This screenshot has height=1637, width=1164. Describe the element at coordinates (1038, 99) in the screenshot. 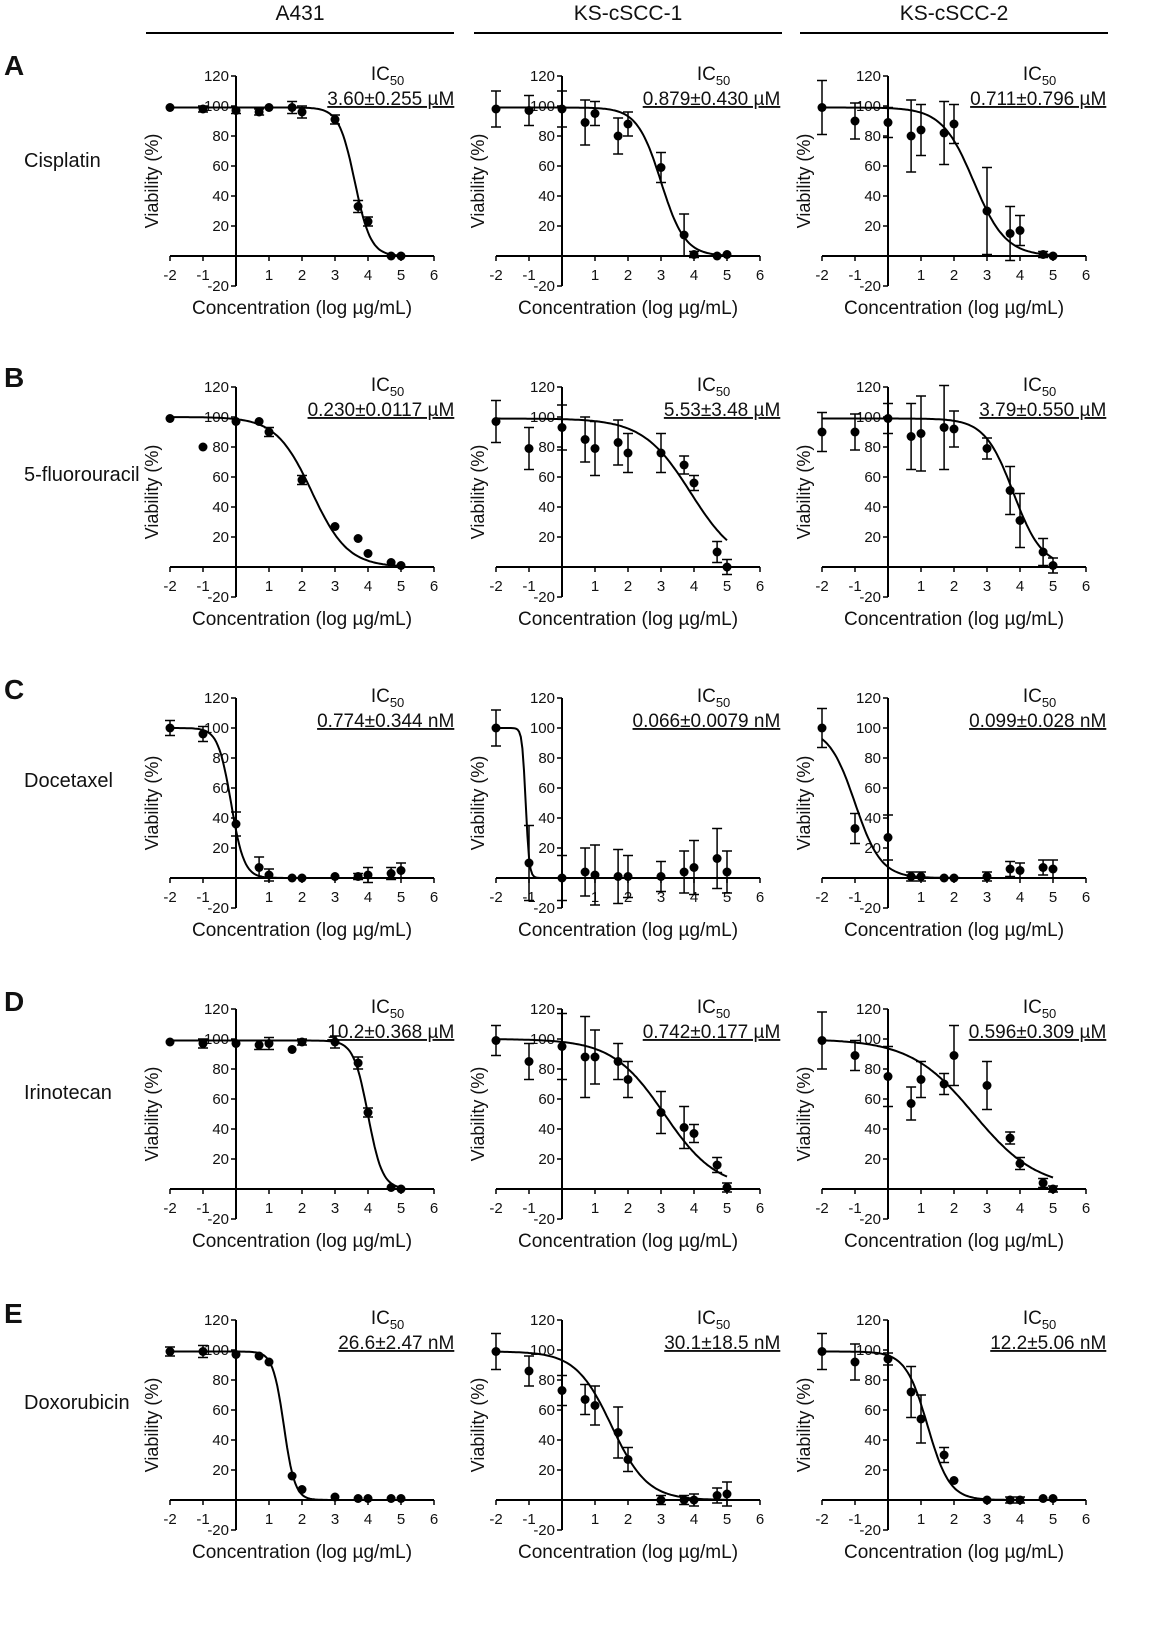

I see `ic50-value: 0.711±0.796 µM` at that location.